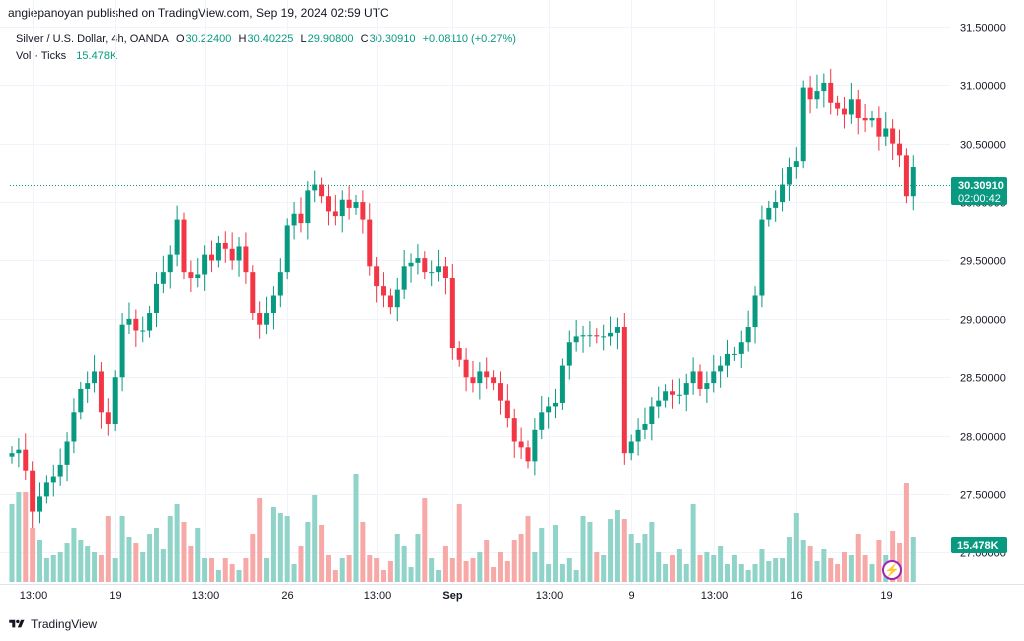 The height and width of the screenshot is (641, 1024). I want to click on change-value: +0.08110 (+0.27%), so click(469, 39).